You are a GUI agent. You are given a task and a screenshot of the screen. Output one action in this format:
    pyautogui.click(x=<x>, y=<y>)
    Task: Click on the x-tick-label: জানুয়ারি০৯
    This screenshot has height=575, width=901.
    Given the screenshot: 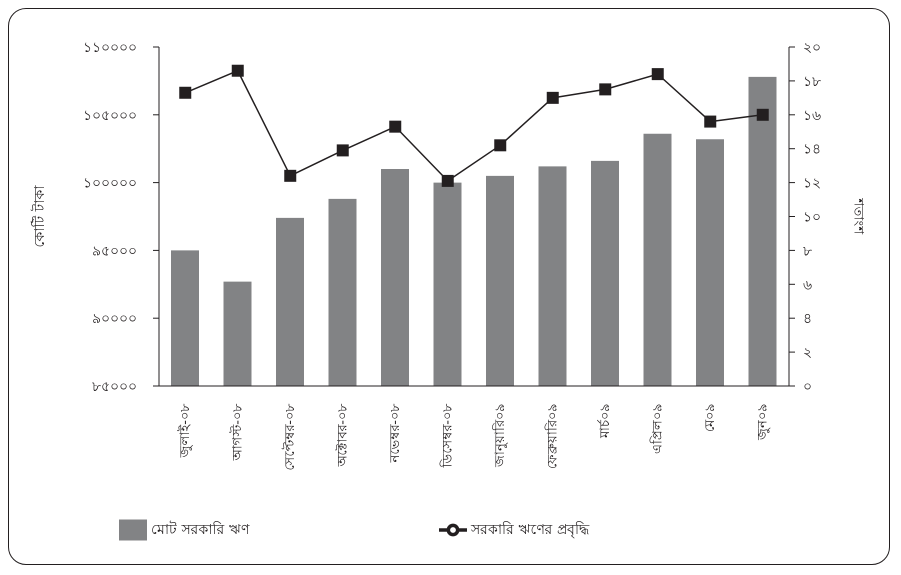 What is the action you would take?
    pyautogui.click(x=500, y=436)
    